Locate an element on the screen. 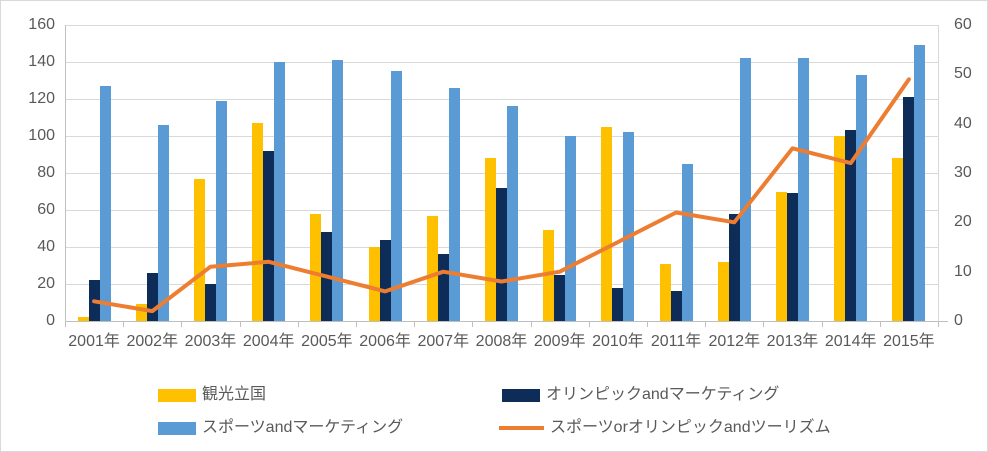 The height and width of the screenshot is (452, 988). legend-label-kankou-rikkoku: 観光立国 is located at coordinates (234, 394).